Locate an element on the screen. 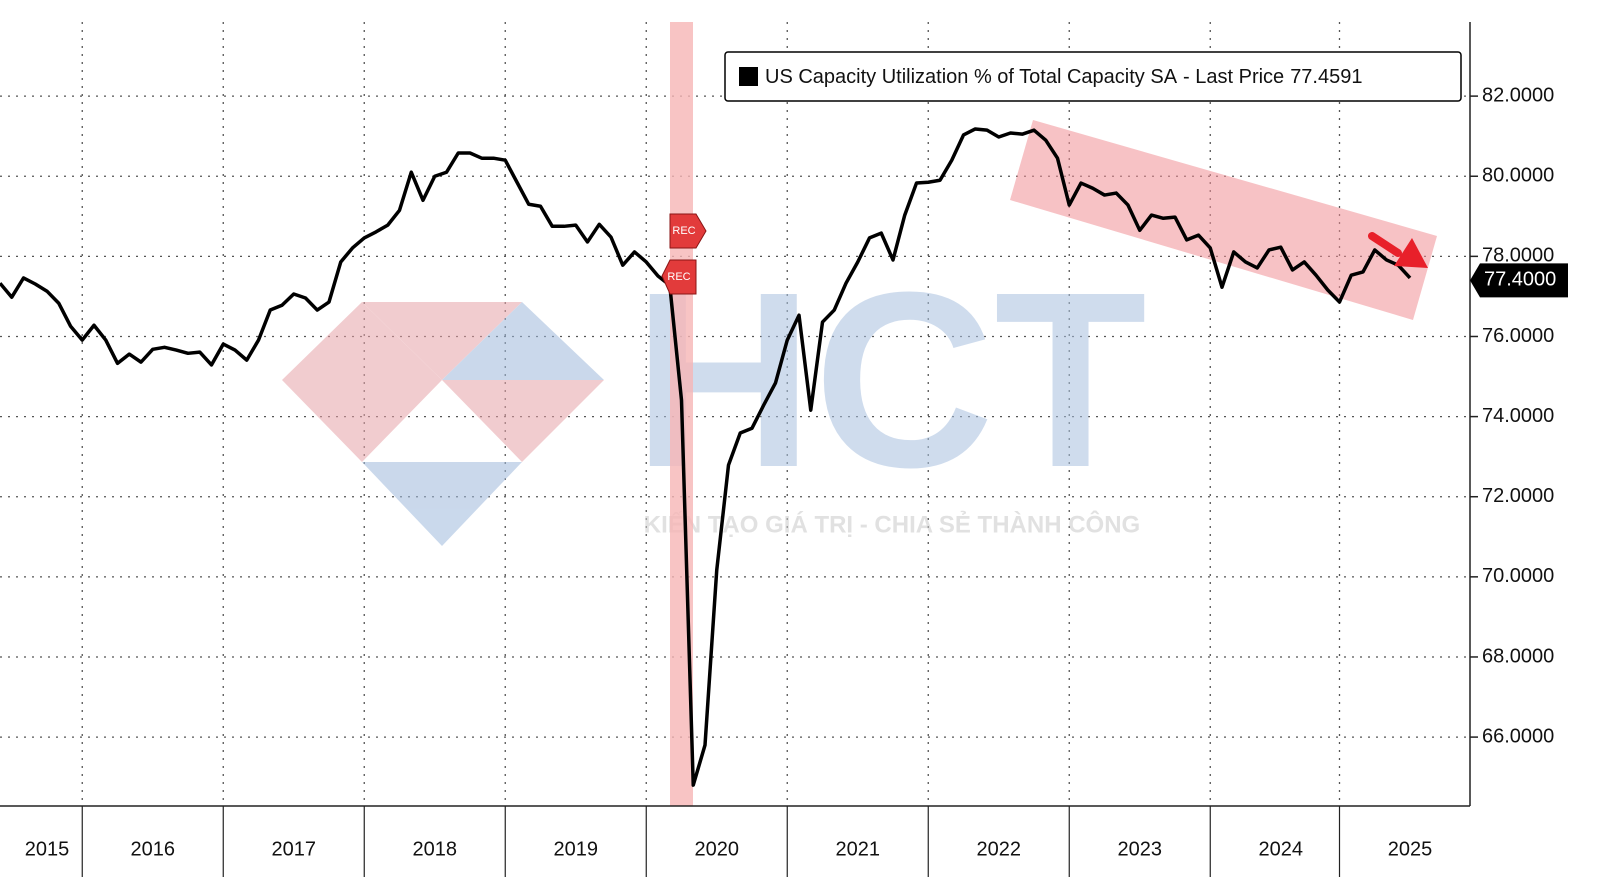 This screenshot has height=877, width=1600. trend-arrow is located at coordinates (1385, 244).